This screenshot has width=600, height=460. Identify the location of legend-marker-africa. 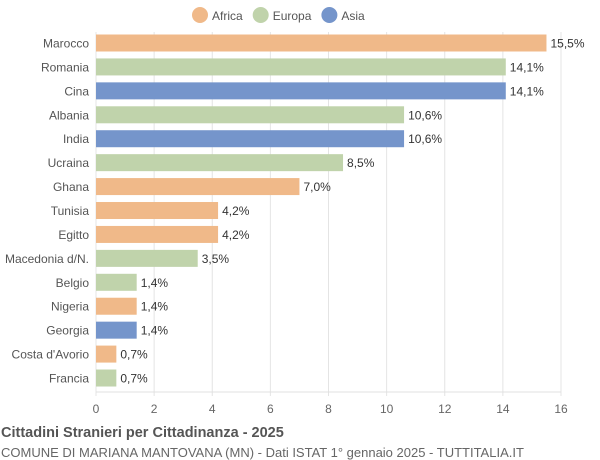
(200, 15).